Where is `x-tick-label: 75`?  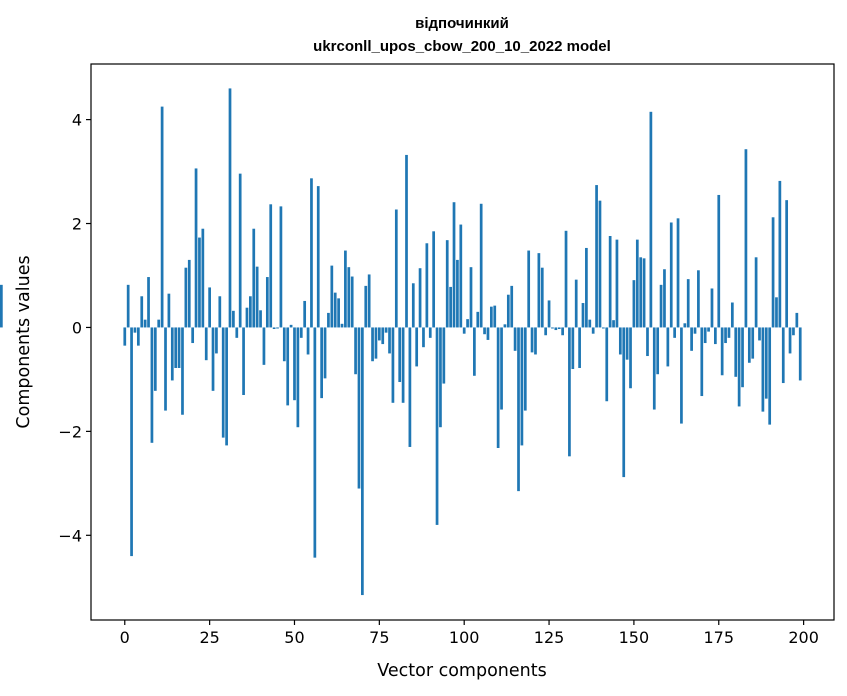
x-tick-label: 75 is located at coordinates (379, 637).